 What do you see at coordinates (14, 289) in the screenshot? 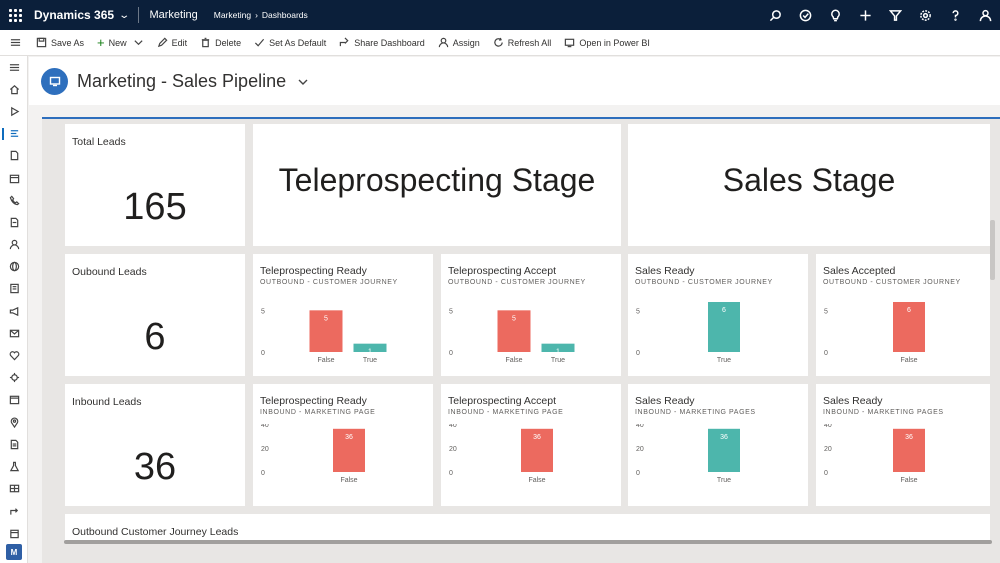
I see `report-icon` at bounding box center [14, 289].